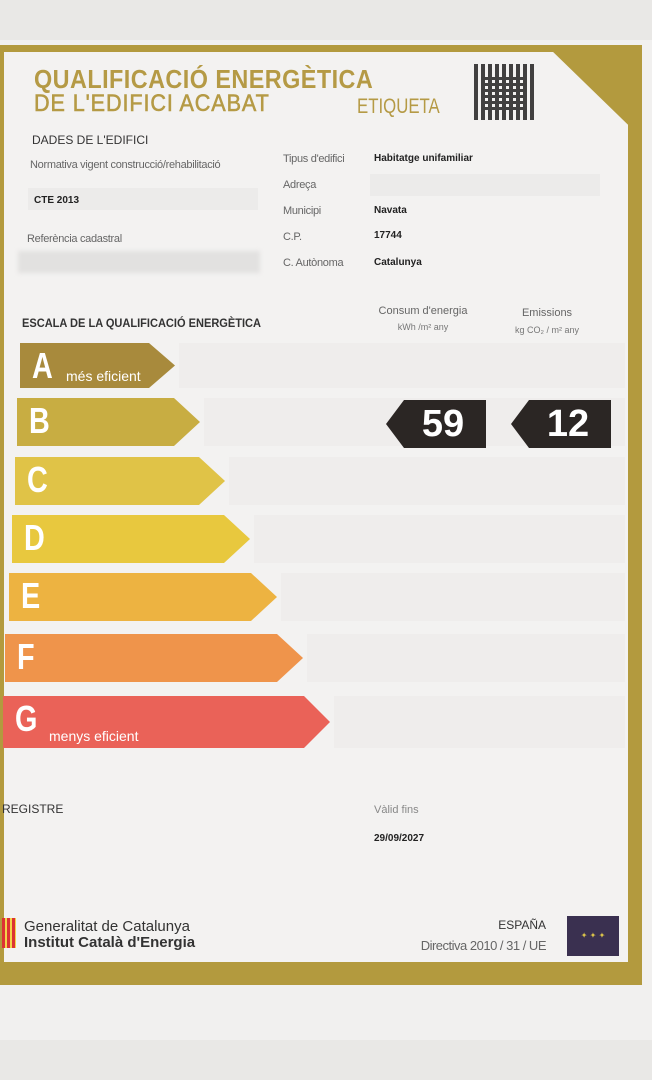 The height and width of the screenshot is (1080, 652). Describe the element at coordinates (398, 262) in the screenshot. I see `field-value-autonoma: Catalunya` at that location.